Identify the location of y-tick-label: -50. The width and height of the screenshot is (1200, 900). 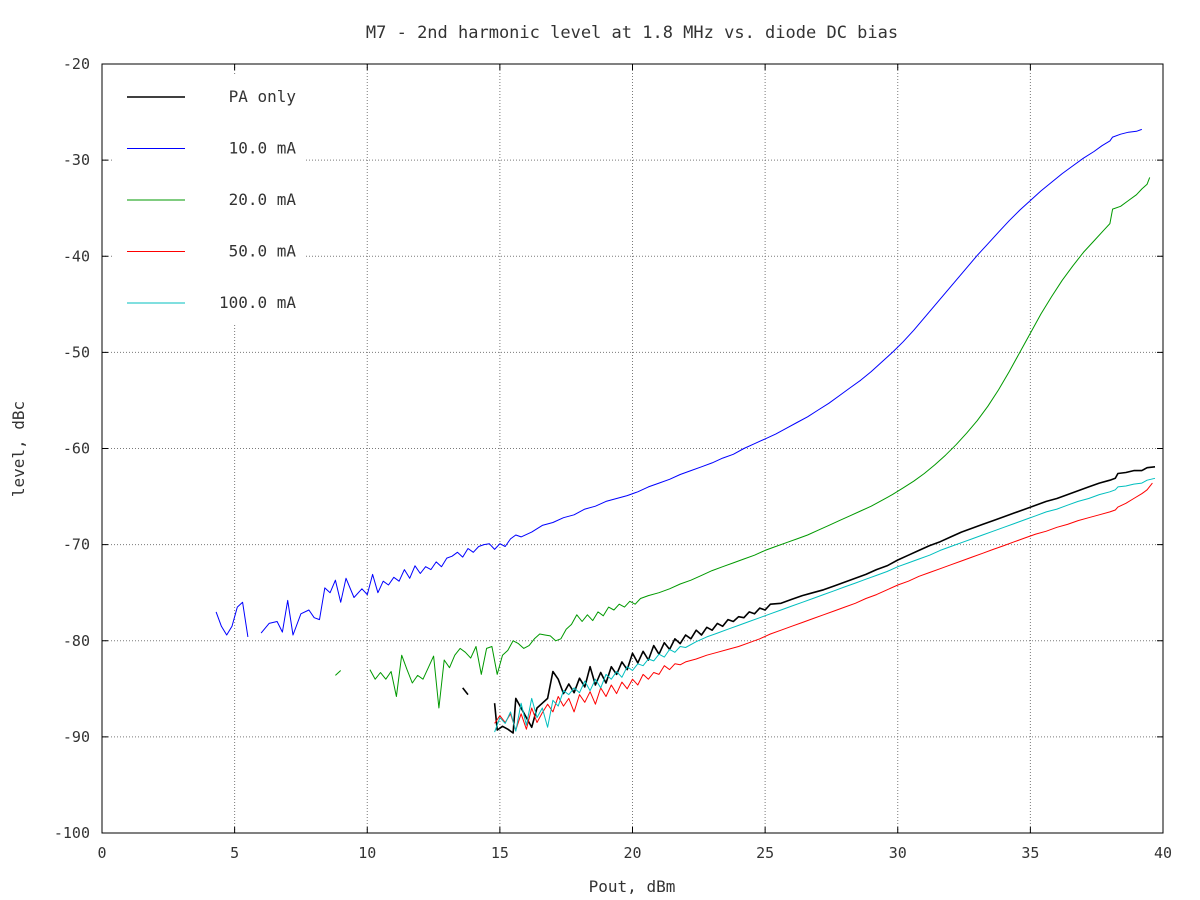
(76, 352).